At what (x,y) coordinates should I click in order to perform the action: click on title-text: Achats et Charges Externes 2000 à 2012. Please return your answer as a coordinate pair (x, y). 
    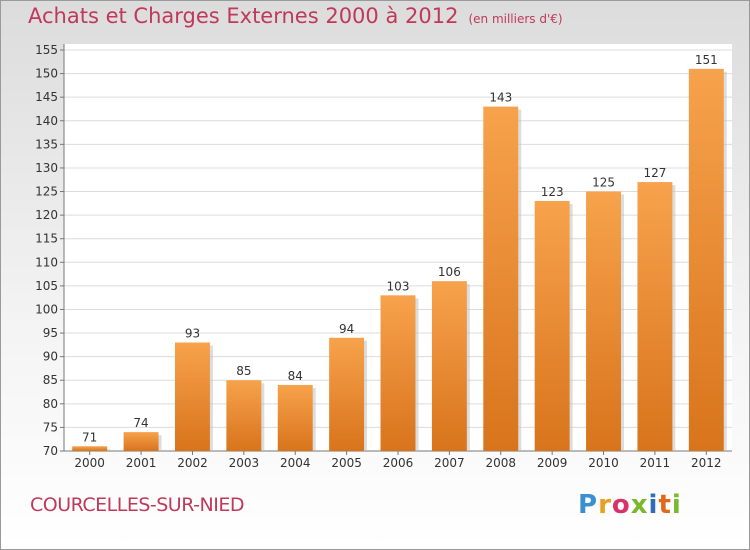
    Looking at the image, I should click on (243, 16).